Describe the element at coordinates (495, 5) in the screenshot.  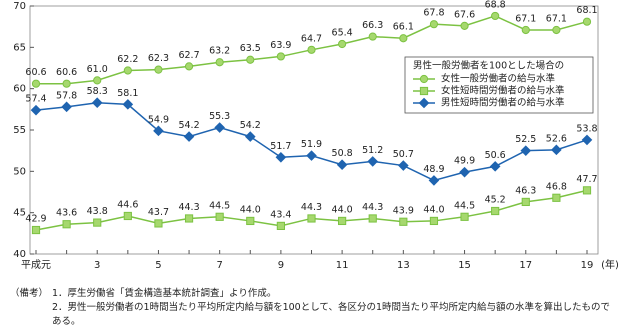
I see `data-label: 68.8` at that location.